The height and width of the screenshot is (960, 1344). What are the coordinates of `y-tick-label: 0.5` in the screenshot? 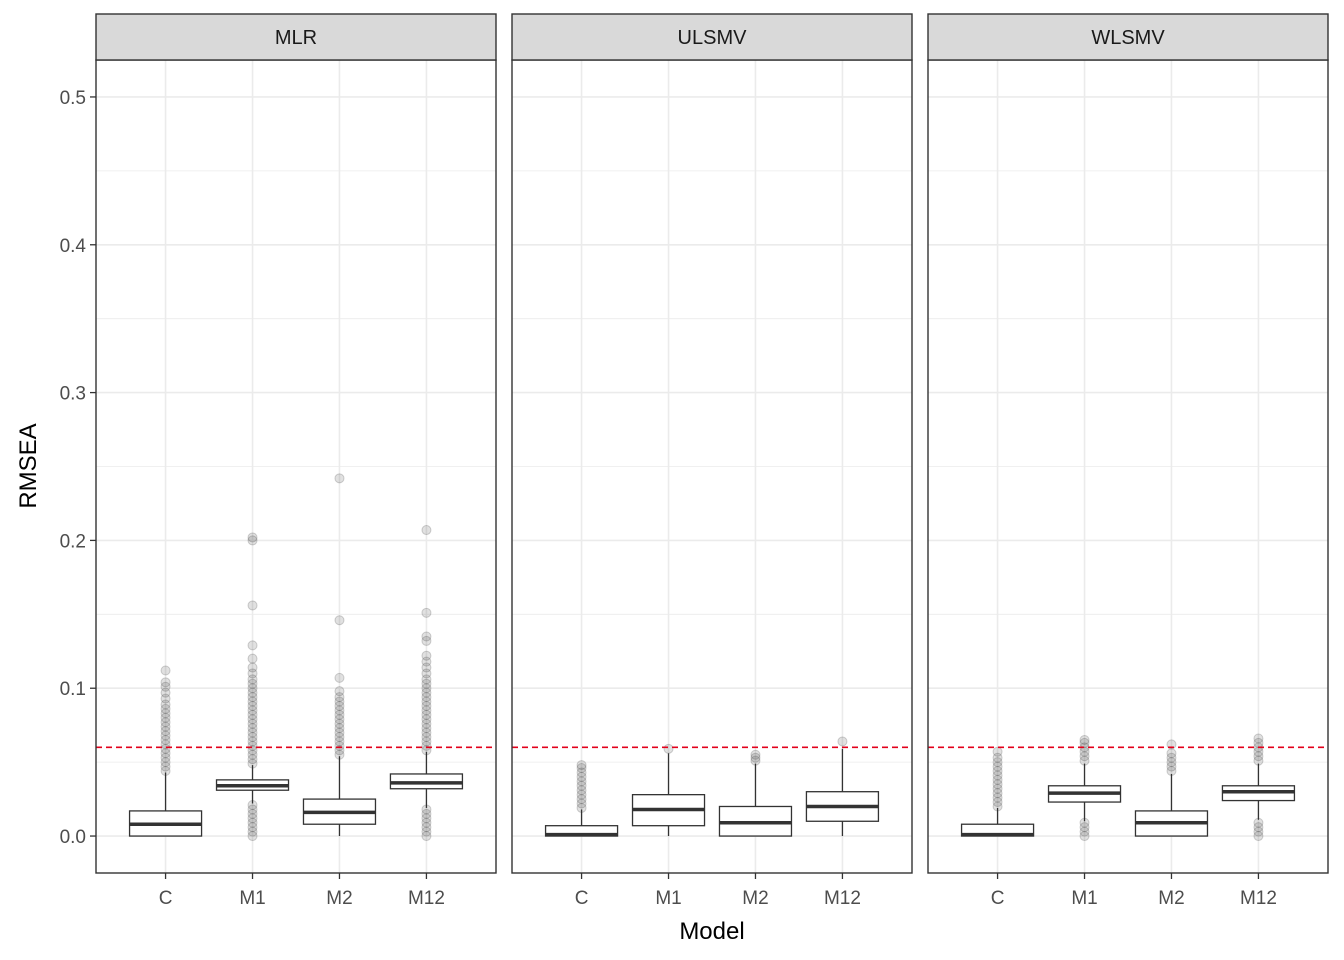 It's located at (73, 98).